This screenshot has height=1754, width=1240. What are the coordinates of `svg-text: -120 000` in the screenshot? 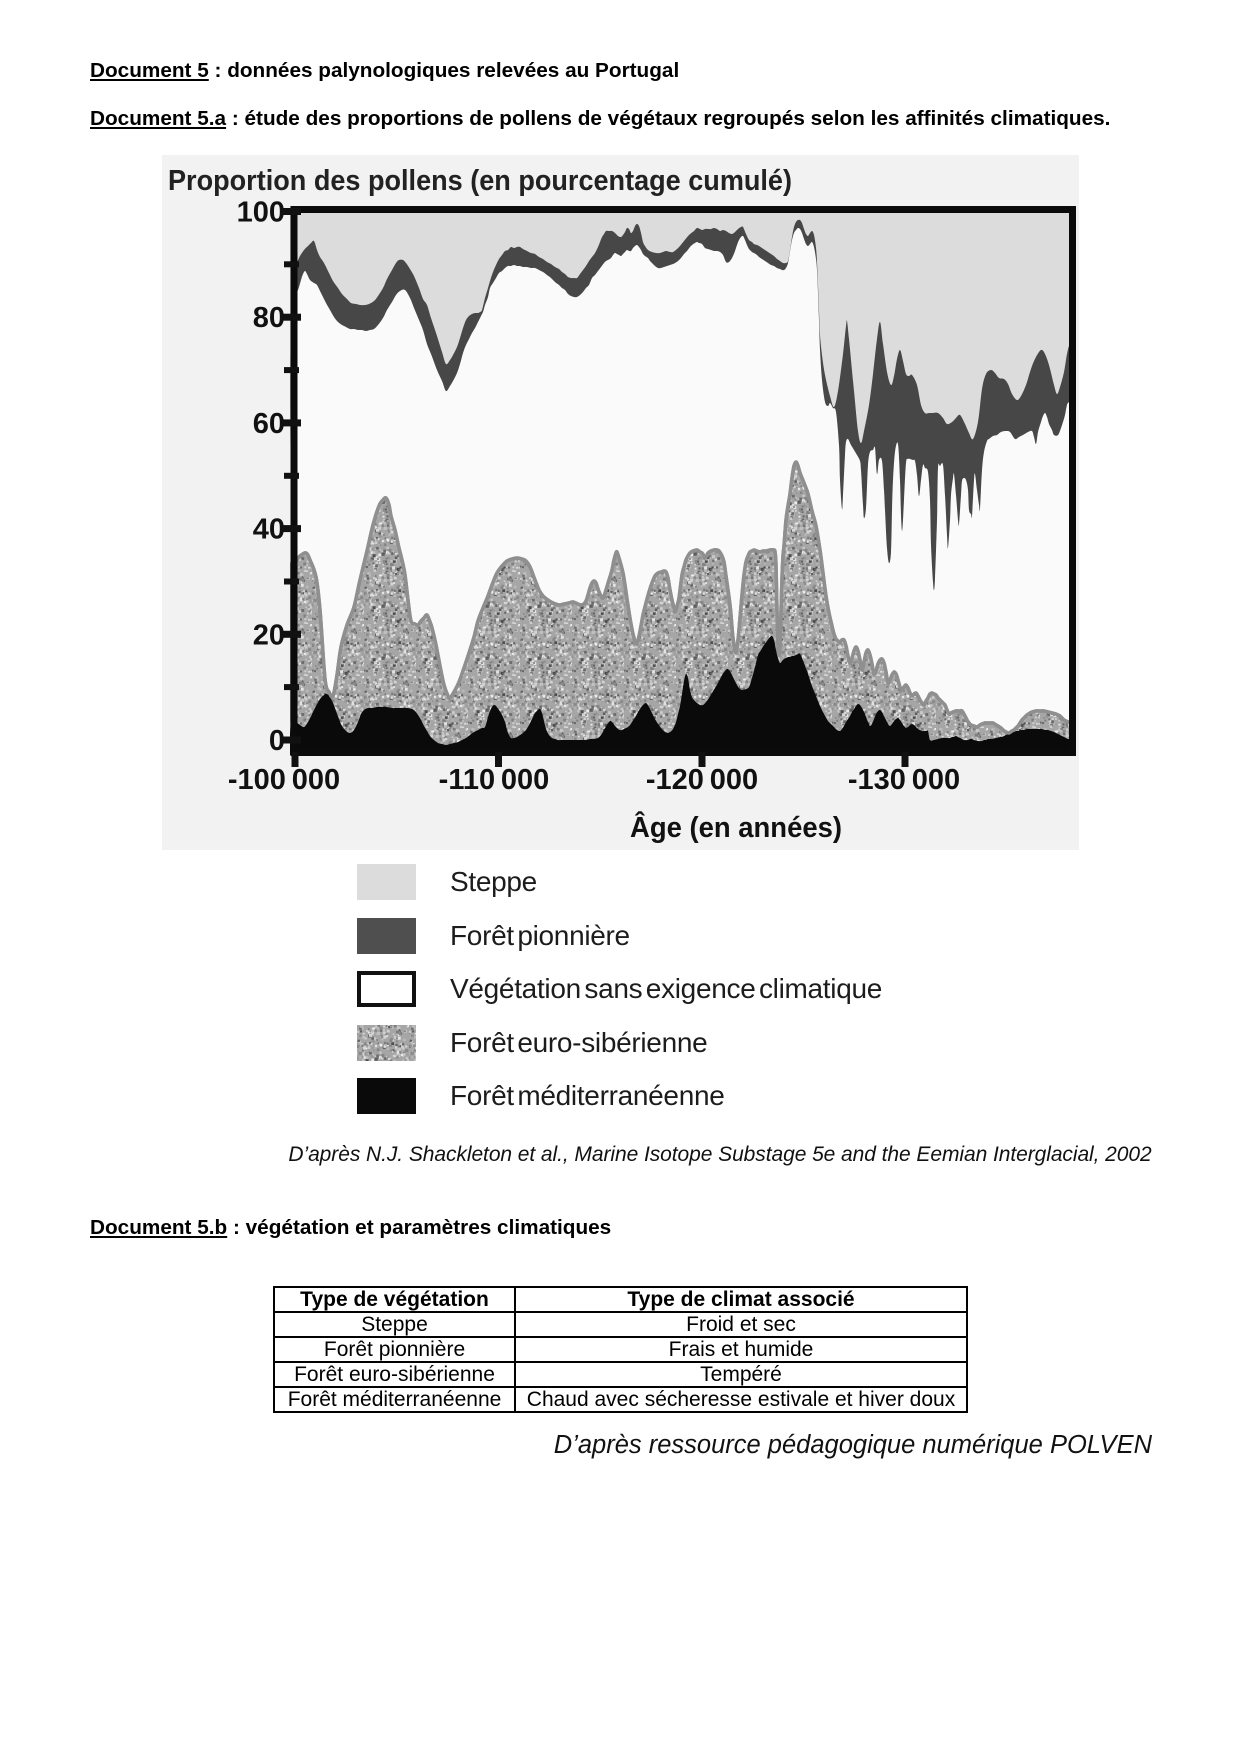 It's located at (702, 780).